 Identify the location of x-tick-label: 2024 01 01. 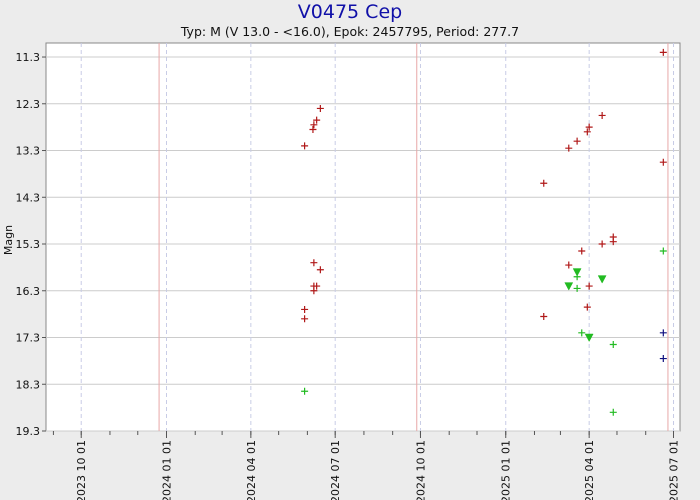
(166, 470).